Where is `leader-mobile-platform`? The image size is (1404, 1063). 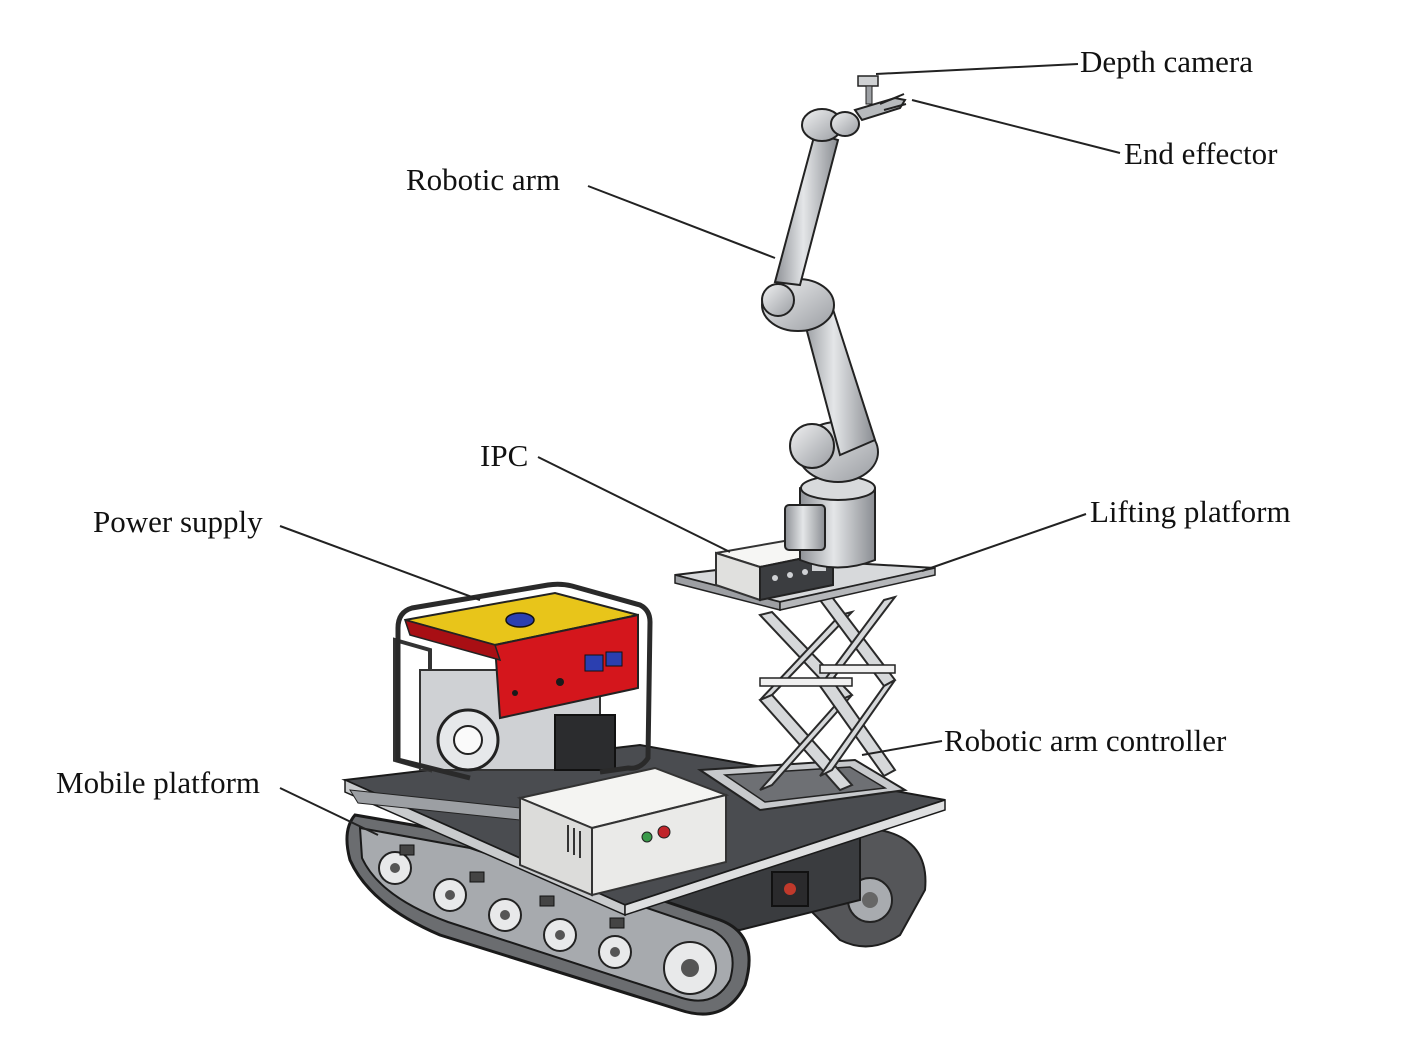
leader-mobile-platform is located at coordinates (329, 811).